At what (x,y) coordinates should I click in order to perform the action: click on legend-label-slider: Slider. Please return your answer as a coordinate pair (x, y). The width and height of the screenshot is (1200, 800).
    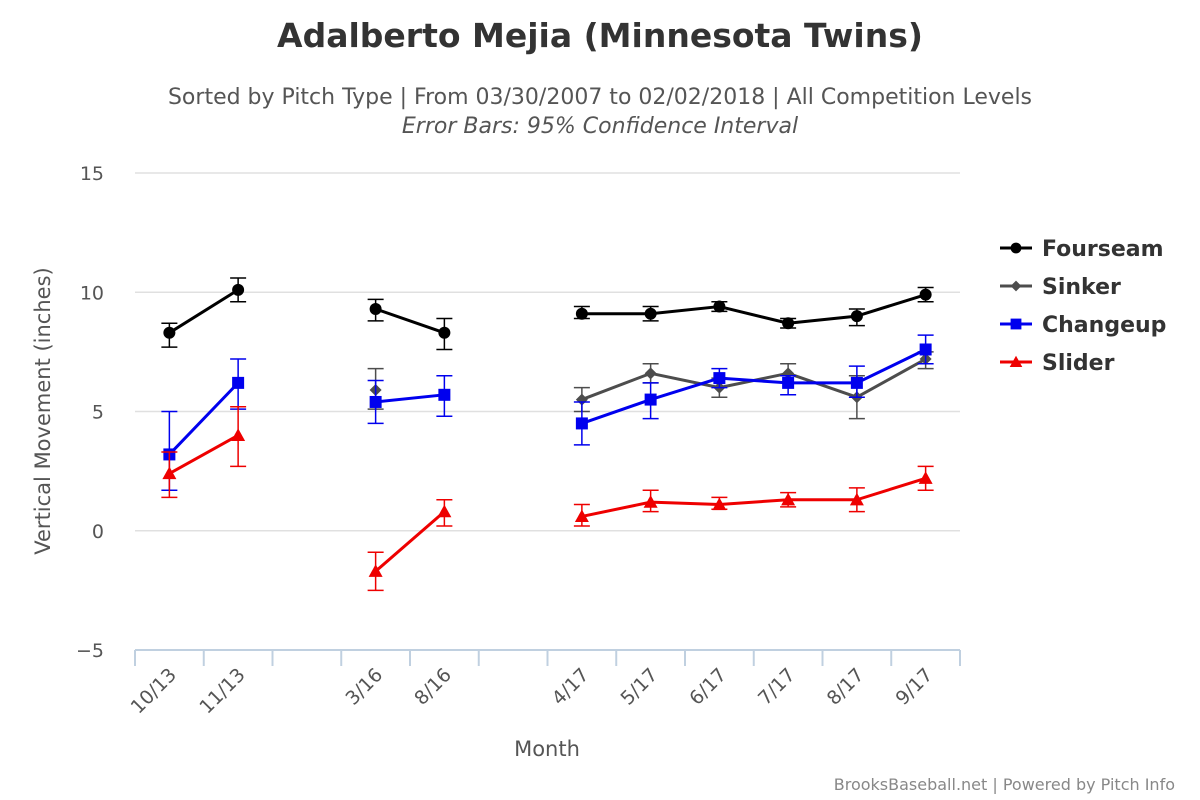
    Looking at the image, I should click on (1078, 363).